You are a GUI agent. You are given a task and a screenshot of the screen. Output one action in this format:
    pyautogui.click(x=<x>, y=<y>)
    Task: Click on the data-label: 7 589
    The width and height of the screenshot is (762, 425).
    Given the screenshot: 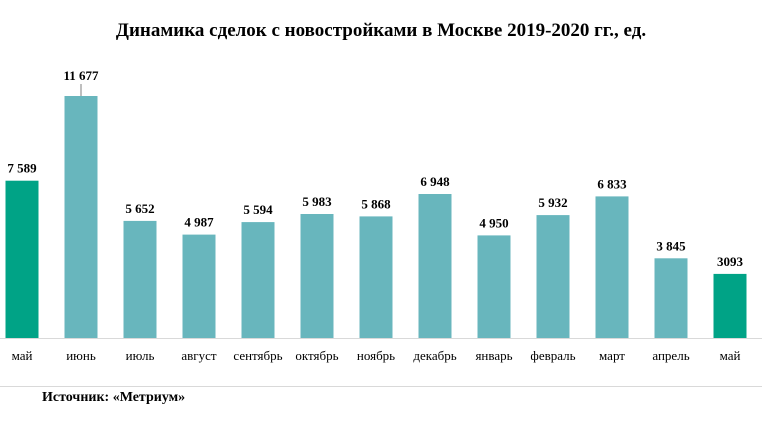 What is the action you would take?
    pyautogui.click(x=22, y=168)
    